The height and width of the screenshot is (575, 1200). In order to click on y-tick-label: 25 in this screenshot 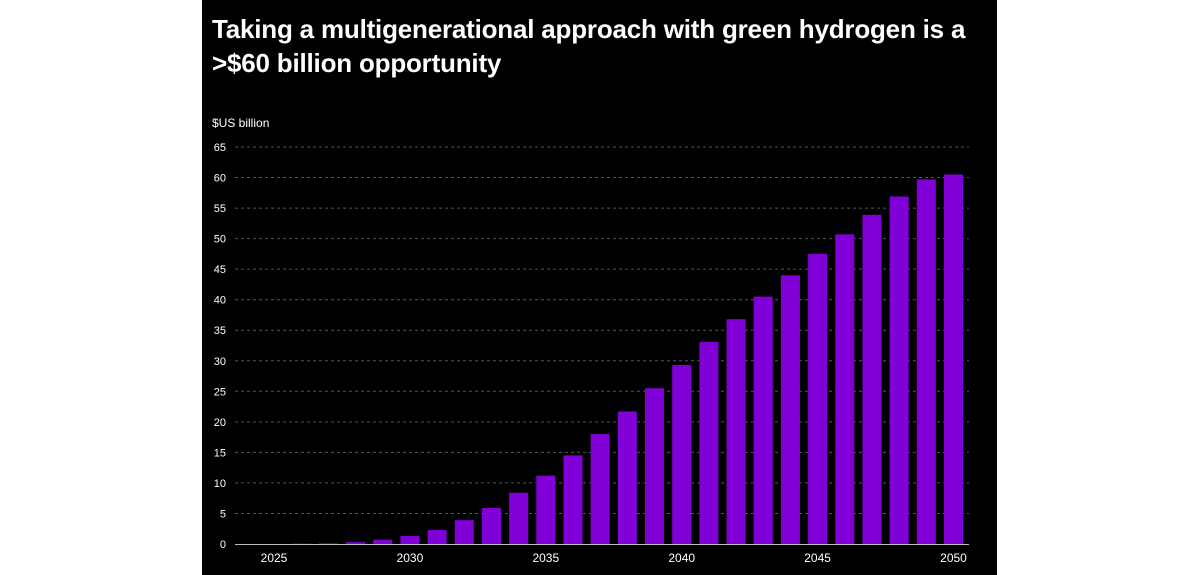, I will do `click(220, 392)`.